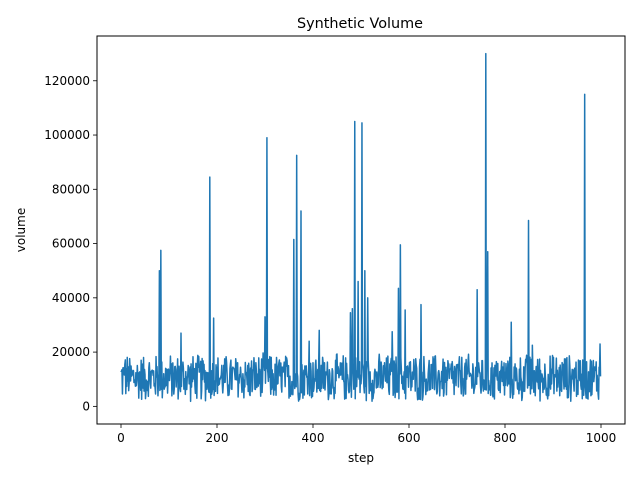 Image resolution: width=640 pixels, height=480 pixels. I want to click on chart-title: Synthetic Volume, so click(360, 24).